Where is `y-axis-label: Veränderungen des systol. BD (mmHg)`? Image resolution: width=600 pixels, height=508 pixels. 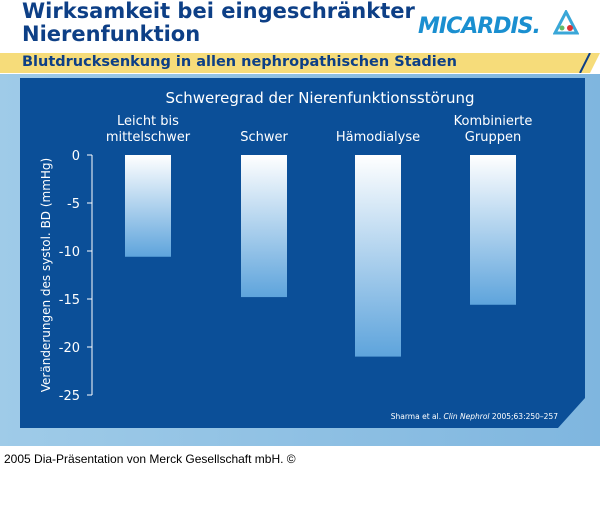
y-axis-label: Veränderungen des systol. BD (mmHg) is located at coordinates (46, 275).